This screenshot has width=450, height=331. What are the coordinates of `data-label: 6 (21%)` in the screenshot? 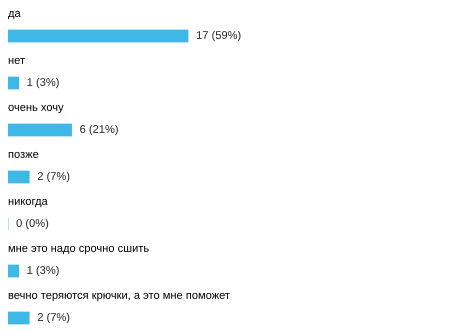 It's located at (99, 130).